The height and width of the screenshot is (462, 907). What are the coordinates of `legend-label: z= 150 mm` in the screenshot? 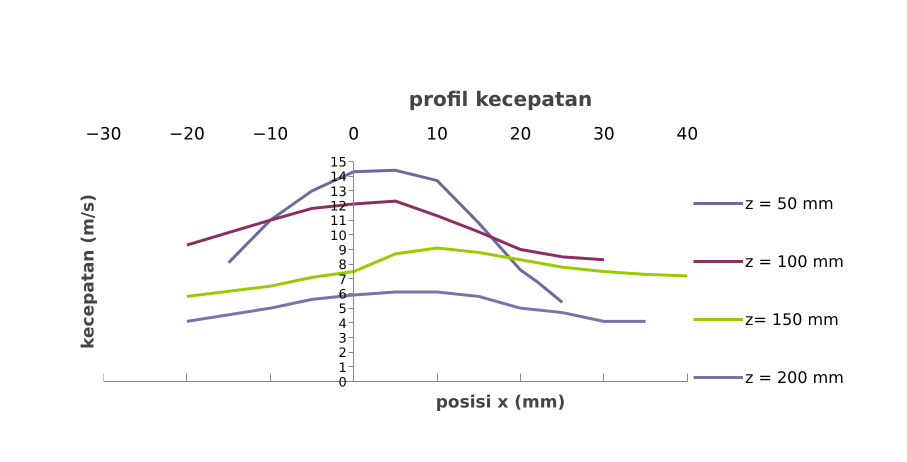 It's located at (792, 319).